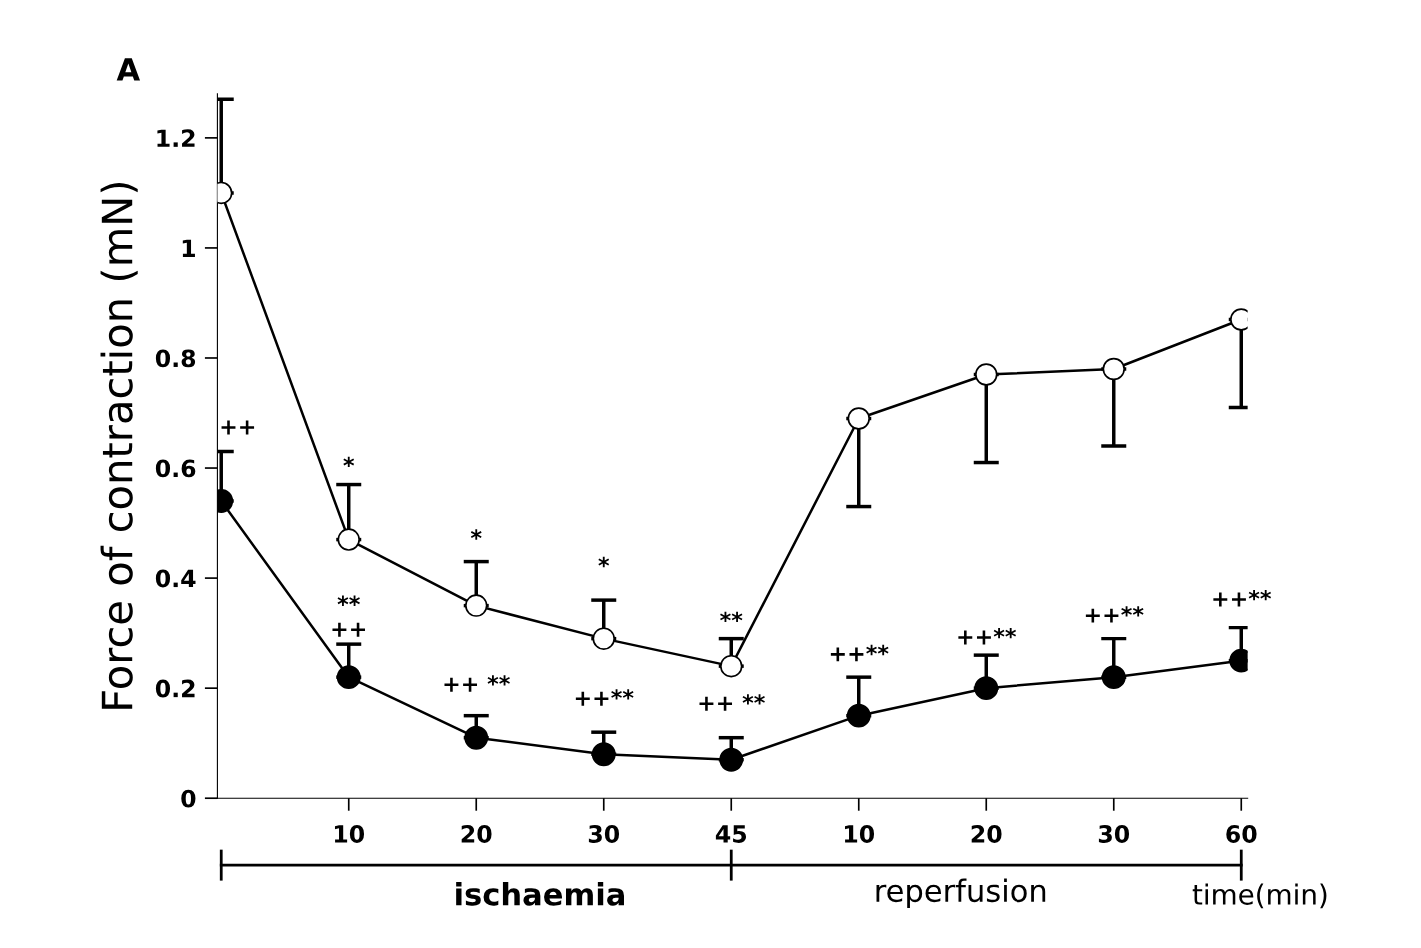 Image resolution: width=1421 pixels, height=948 pixels. What do you see at coordinates (175, 468) in the screenshot?
I see `y-tick-label: 0.6` at bounding box center [175, 468].